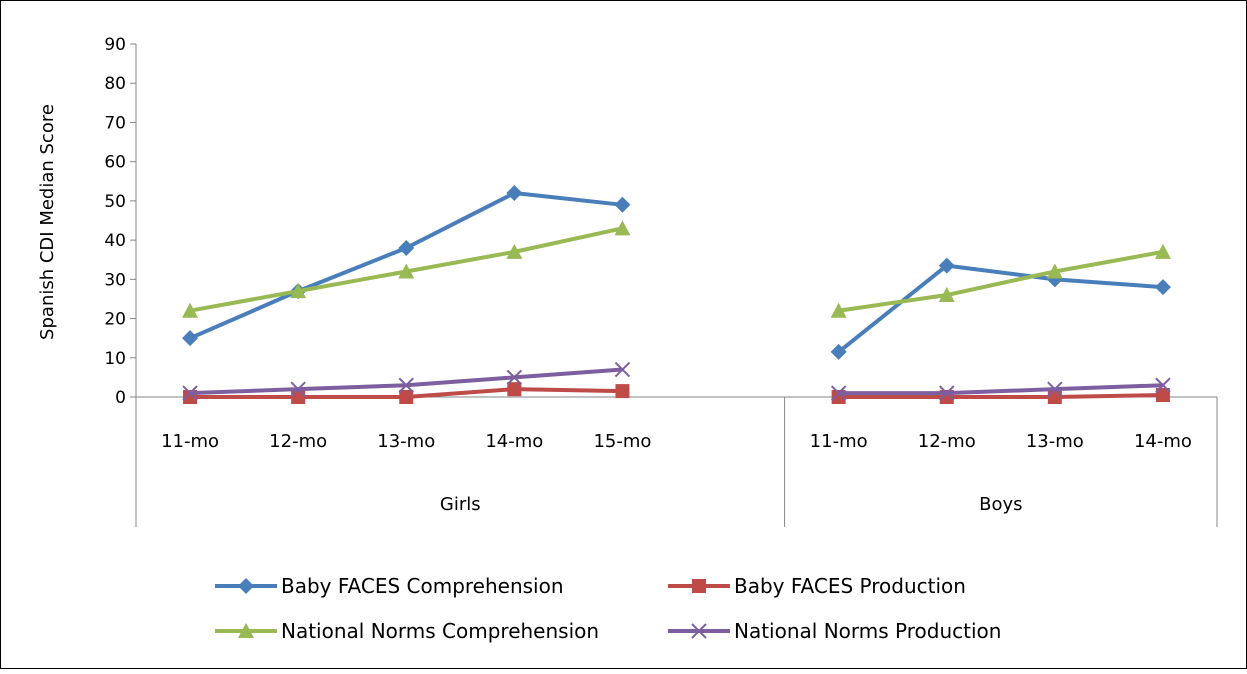 The image size is (1247, 674). Describe the element at coordinates (115, 202) in the screenshot. I see `y-tick-label: 50` at that location.